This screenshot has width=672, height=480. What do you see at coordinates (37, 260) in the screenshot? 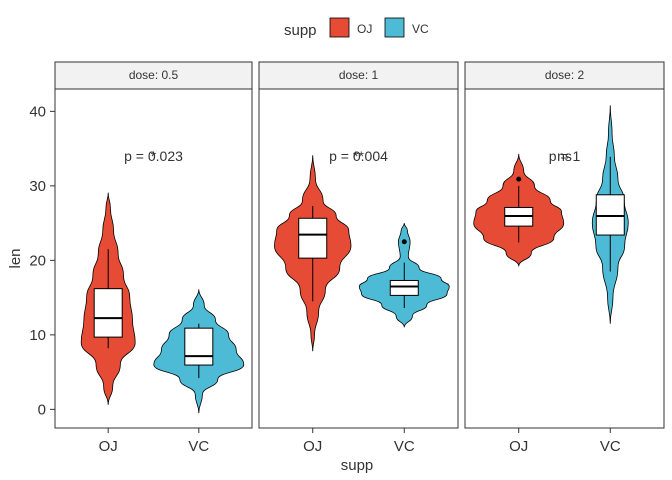
I see `y-tick-label: 20` at bounding box center [37, 260].